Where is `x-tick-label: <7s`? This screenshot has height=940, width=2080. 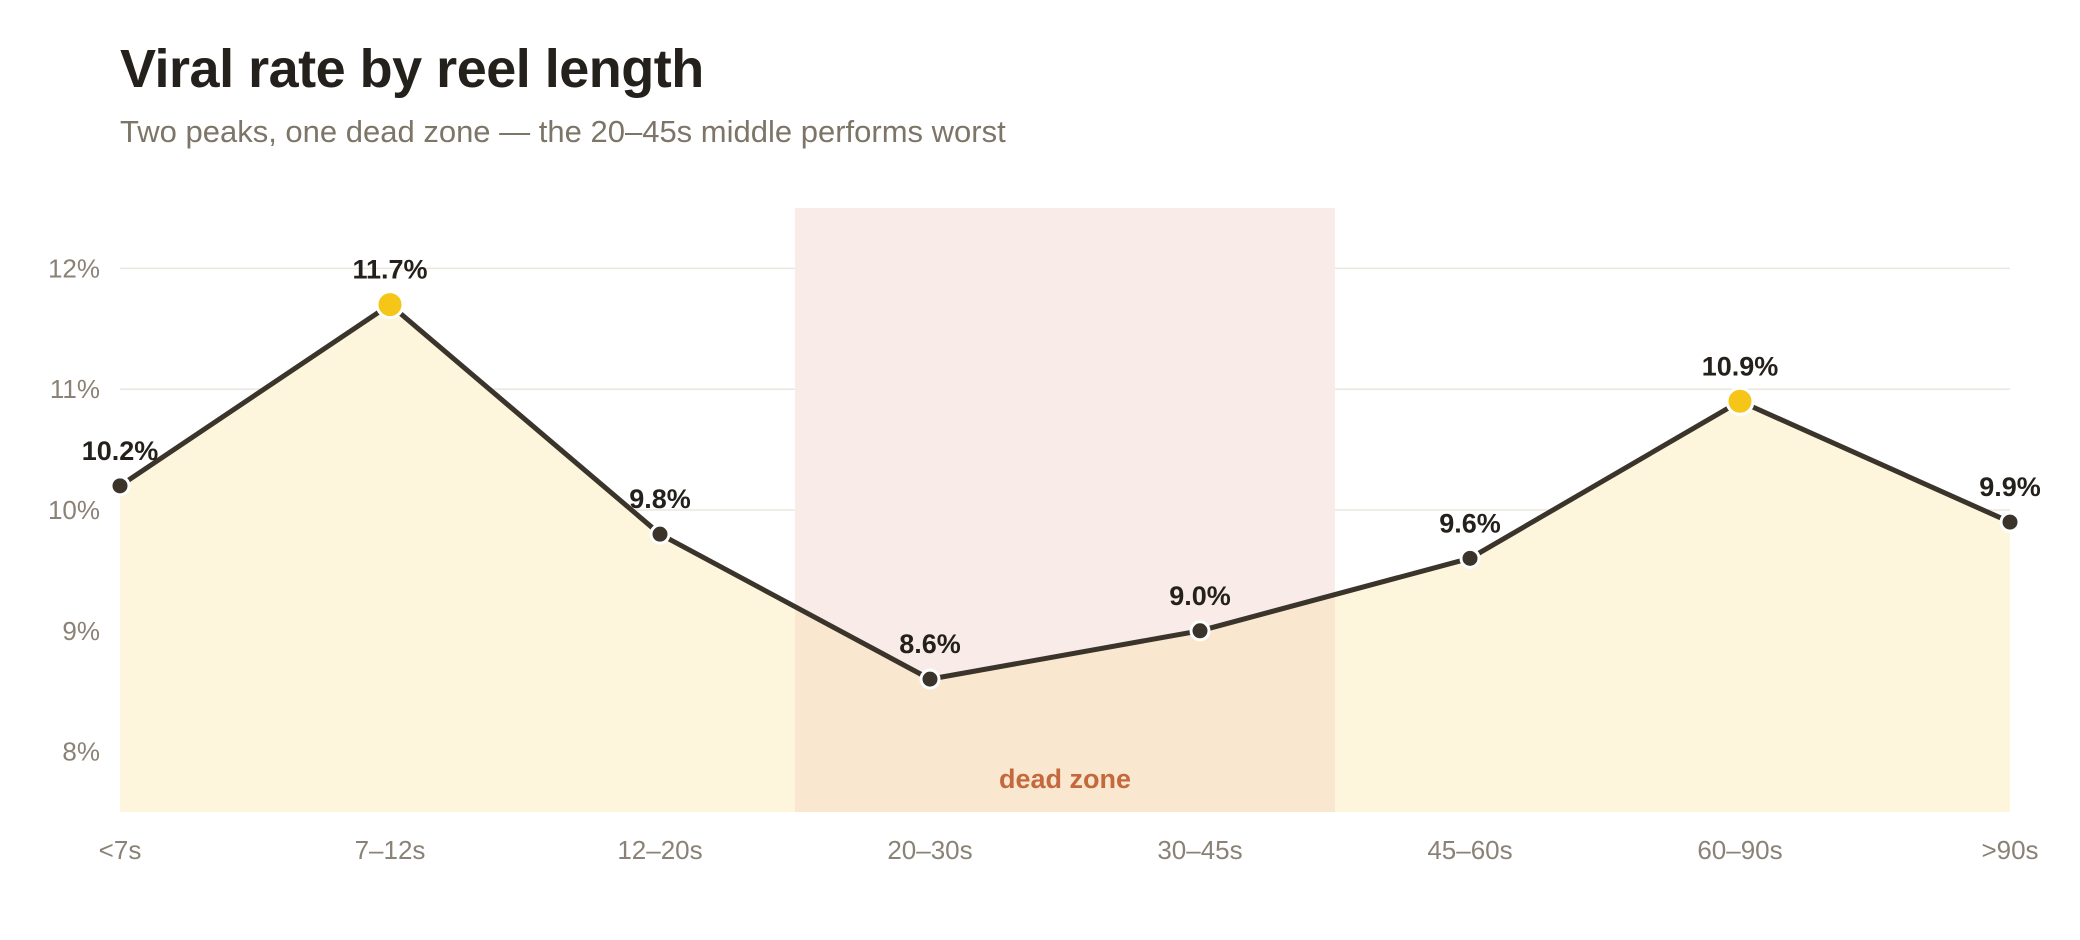
x-tick-label: <7s is located at coordinates (120, 850).